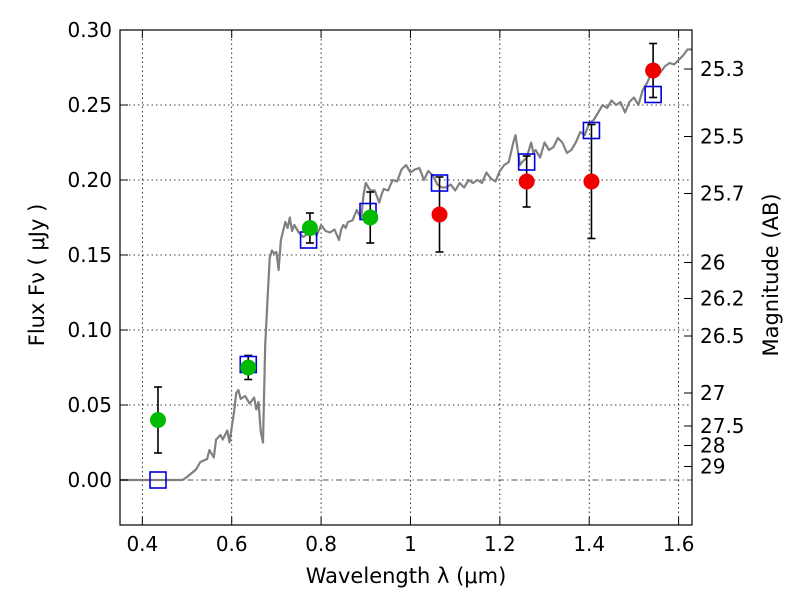  What do you see at coordinates (722, 336) in the screenshot?
I see `magnitude-tick-label: 26.5` at bounding box center [722, 336].